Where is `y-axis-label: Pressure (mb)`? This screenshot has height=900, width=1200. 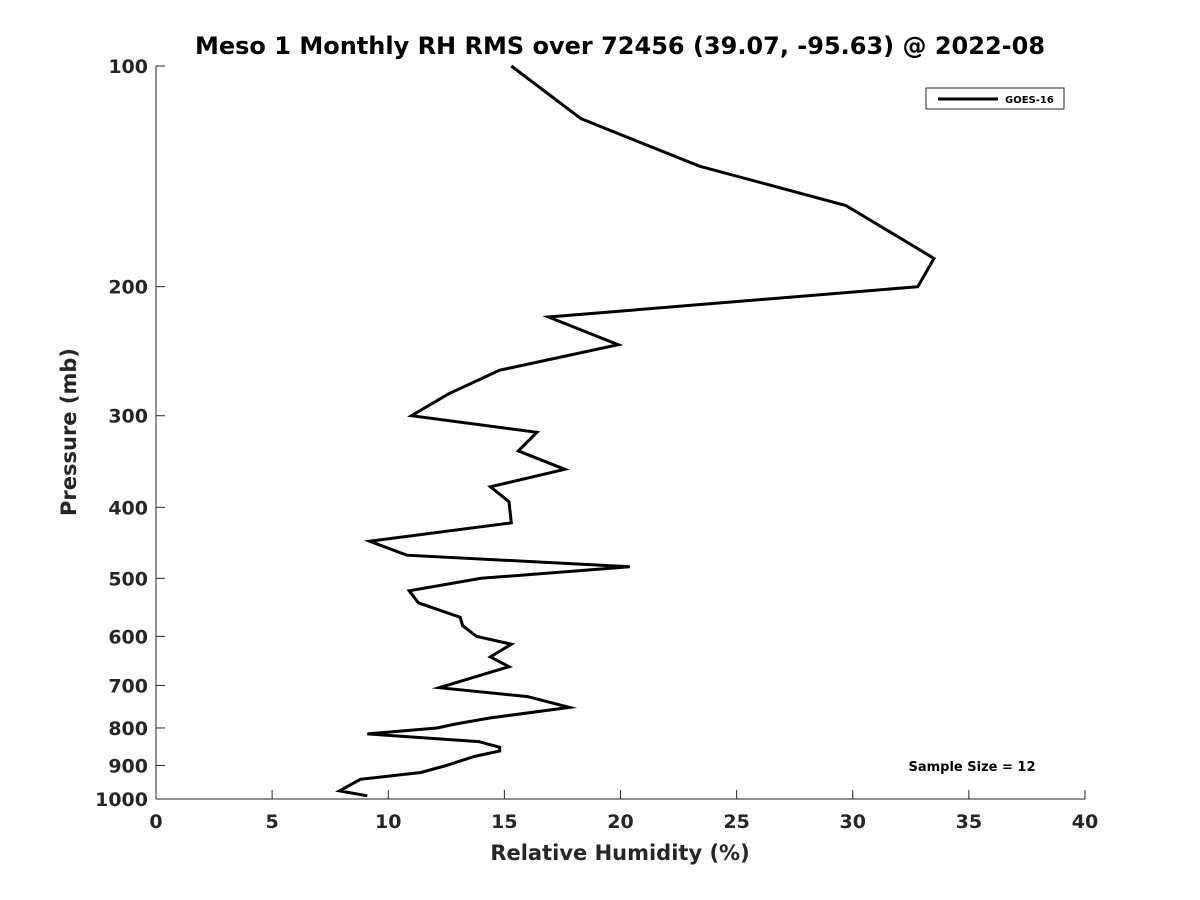
y-axis-label: Pressure (mb) is located at coordinates (69, 432).